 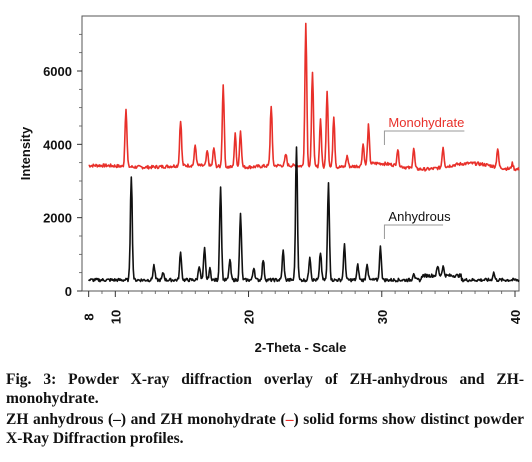 What do you see at coordinates (424, 137) in the screenshot?
I see `label-leader-monohydrate` at bounding box center [424, 137].